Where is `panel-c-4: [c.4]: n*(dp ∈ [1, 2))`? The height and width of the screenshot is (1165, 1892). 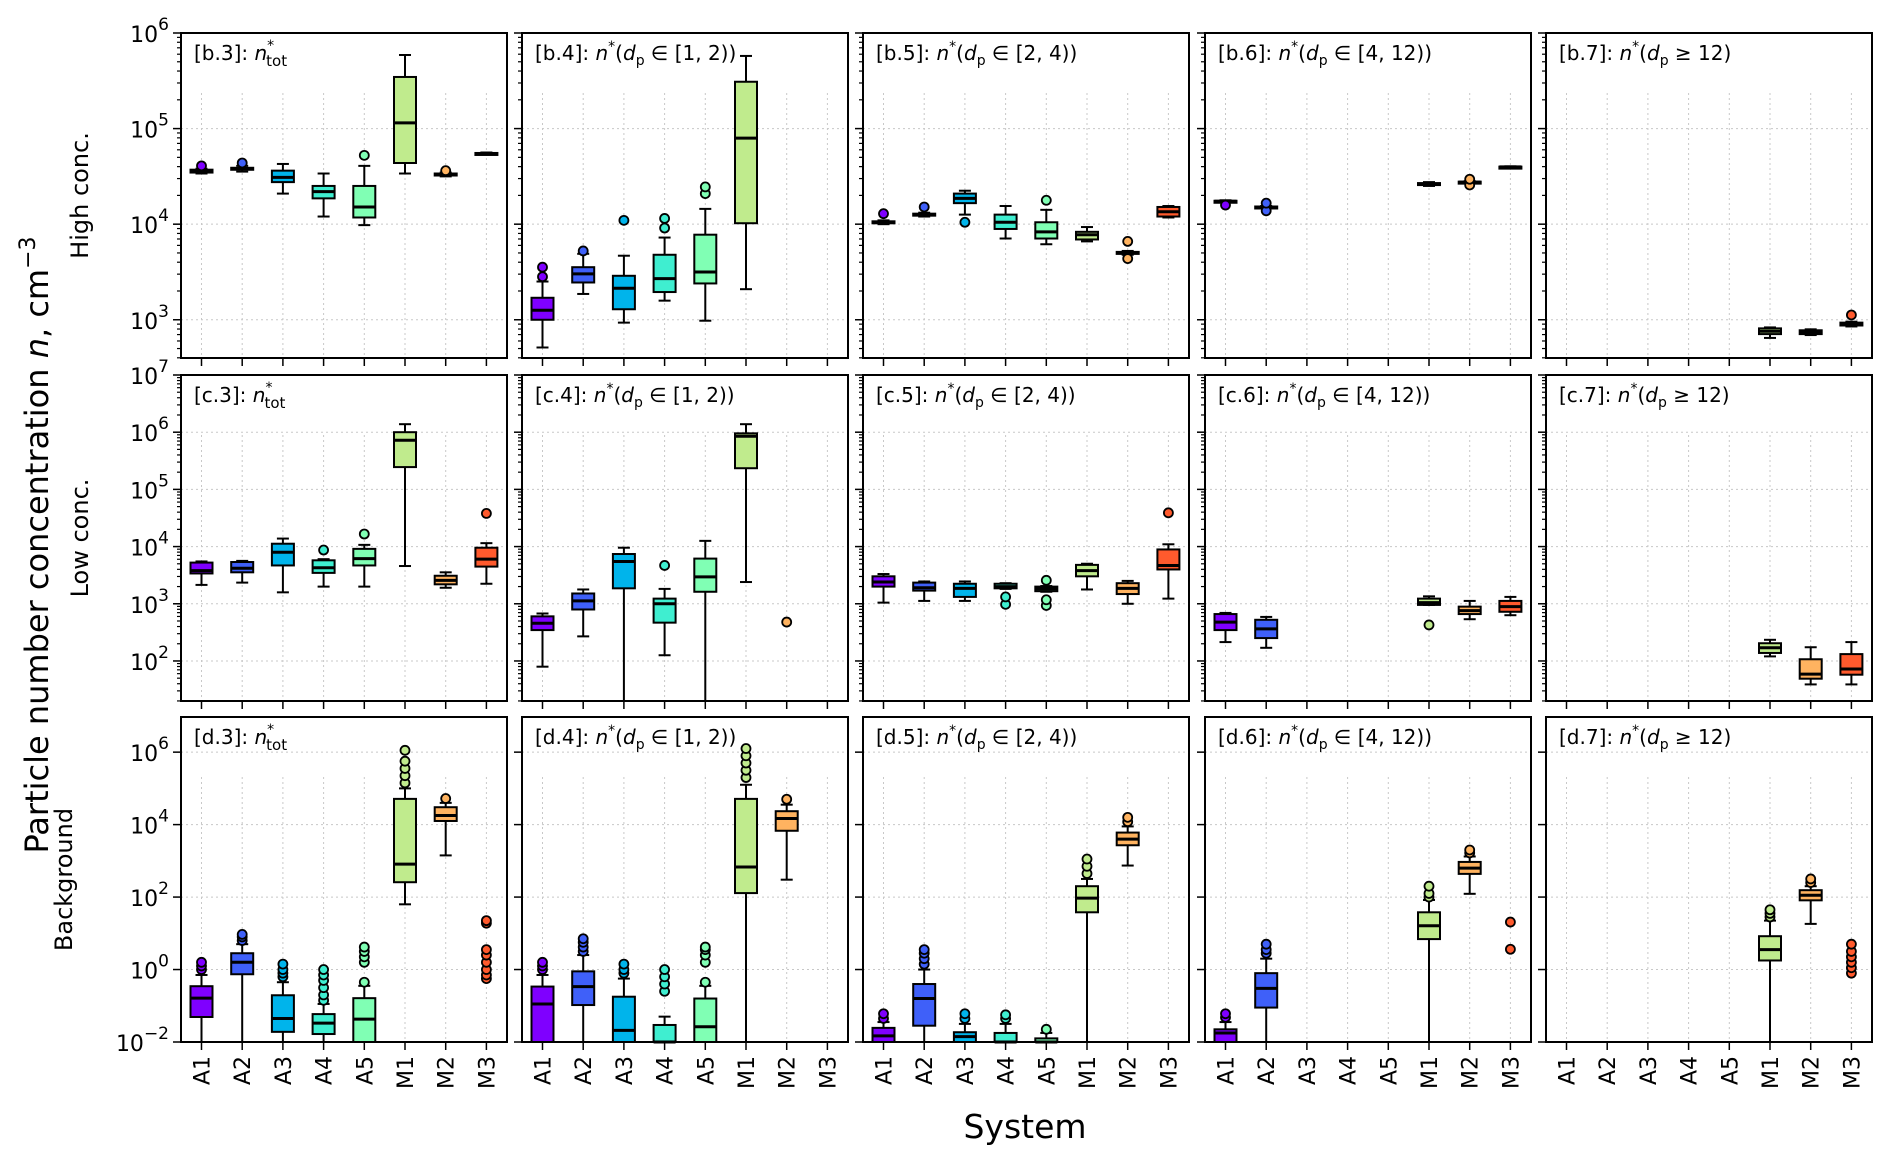 panel-c-4: [c.4]: n*(dp ∈ [1, 2)) is located at coordinates (681, 541).